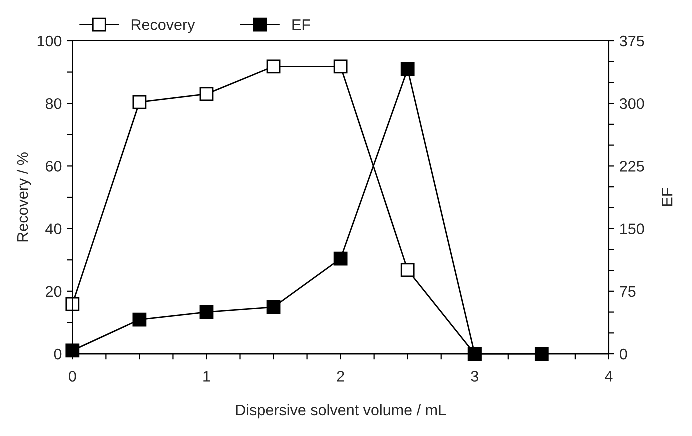 The height and width of the screenshot is (436, 692). What do you see at coordinates (72, 376) in the screenshot?
I see `x-tick-label: 0` at bounding box center [72, 376].